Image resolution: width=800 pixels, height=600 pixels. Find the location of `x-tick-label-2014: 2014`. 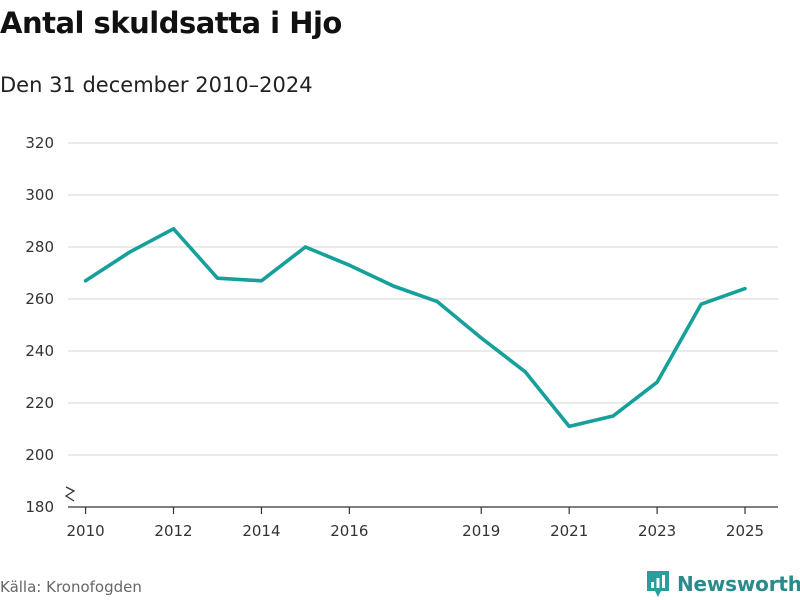

x-tick-label-2014: 2014 is located at coordinates (261, 531).